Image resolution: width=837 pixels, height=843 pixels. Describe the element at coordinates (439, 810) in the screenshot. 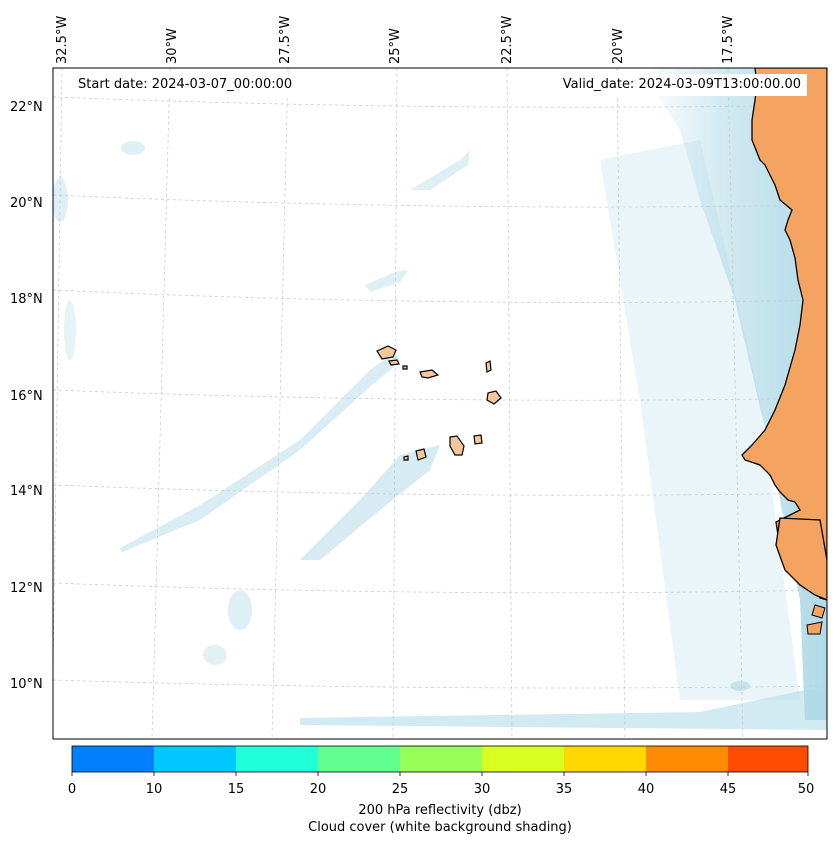

I see `colorbar-title: 200 hPa reflectivity (dbz)` at that location.